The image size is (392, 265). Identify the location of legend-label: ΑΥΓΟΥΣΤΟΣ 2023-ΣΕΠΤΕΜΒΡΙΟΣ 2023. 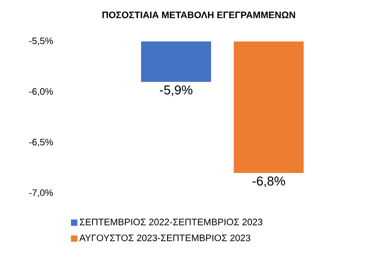
(164, 238).